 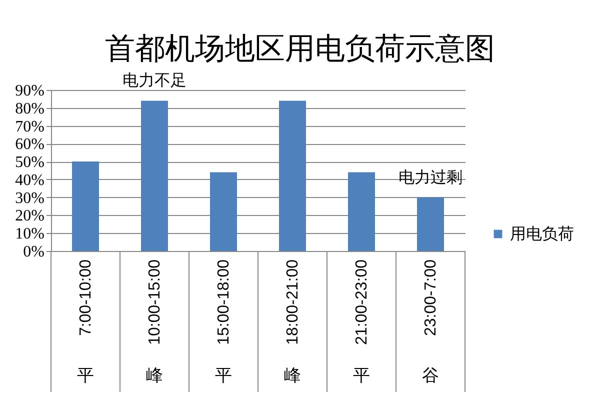 What do you see at coordinates (29, 198) in the screenshot?
I see `y-tick-label: 30%` at bounding box center [29, 198].